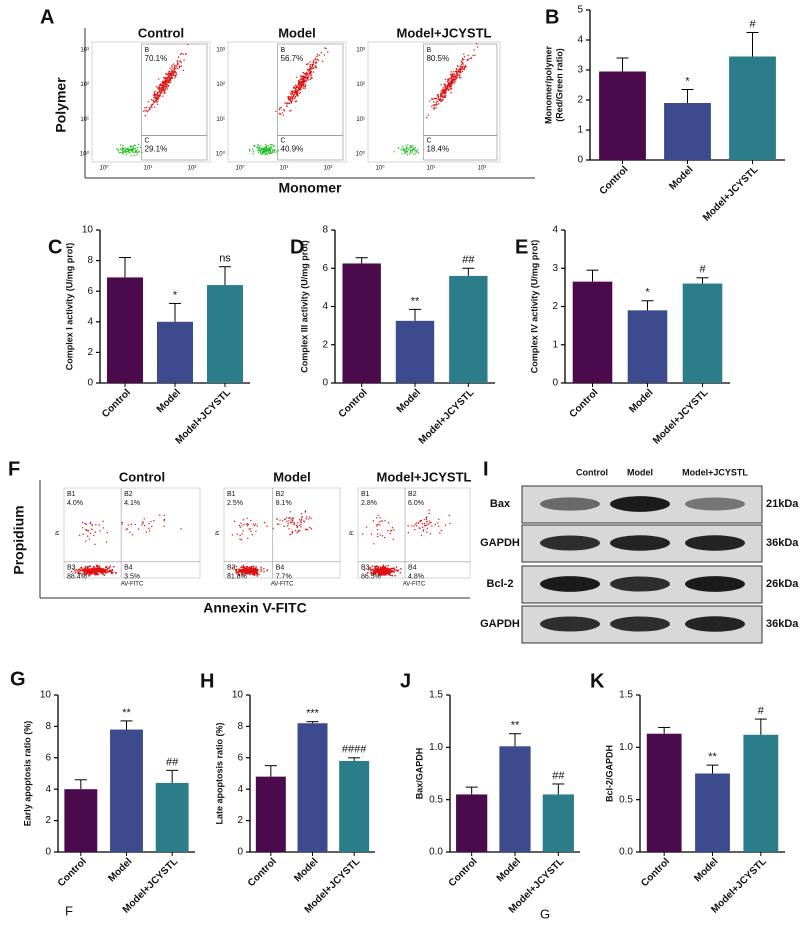 Image resolution: width=802 pixels, height=932 pixels. Describe the element at coordinates (48, 757) in the screenshot. I see `y-tick-label: 6` at that location.